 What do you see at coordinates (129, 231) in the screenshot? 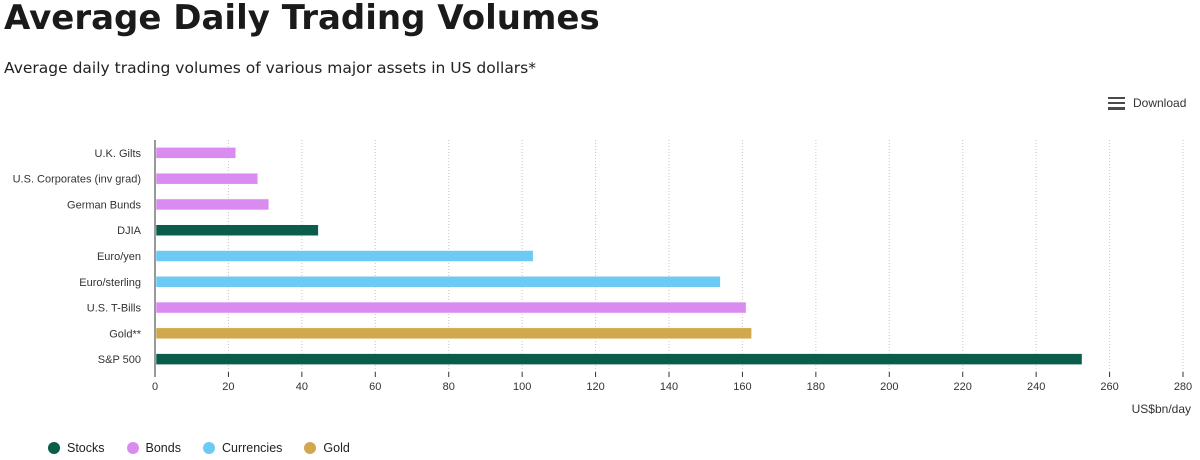
I see `y-category-label: DJIA` at bounding box center [129, 231].